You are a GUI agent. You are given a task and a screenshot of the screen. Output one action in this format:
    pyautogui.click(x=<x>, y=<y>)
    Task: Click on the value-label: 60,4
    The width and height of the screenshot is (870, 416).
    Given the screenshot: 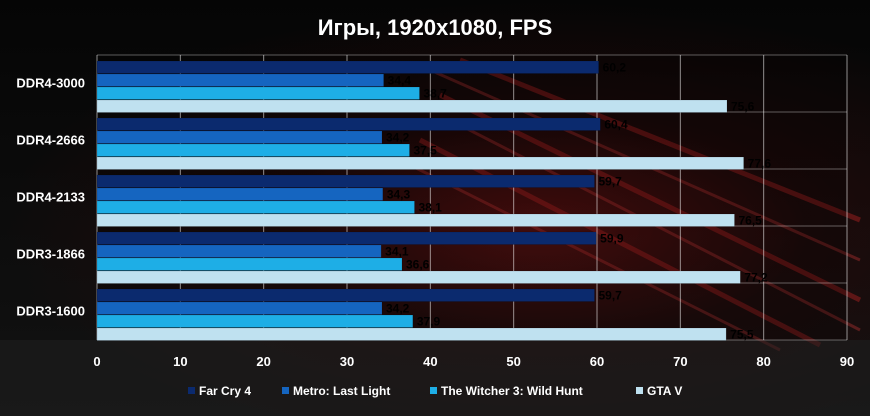 What is the action you would take?
    pyautogui.click(x=616, y=125)
    